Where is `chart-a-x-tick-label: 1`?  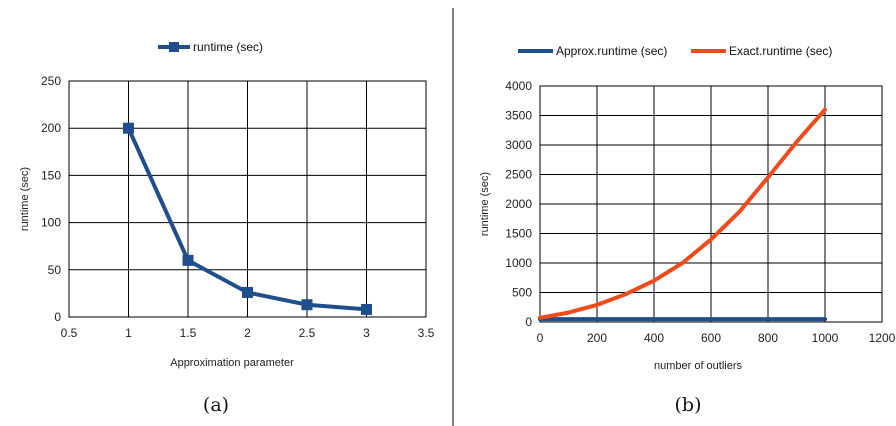
chart-a-x-tick-label: 1 is located at coordinates (128, 333).